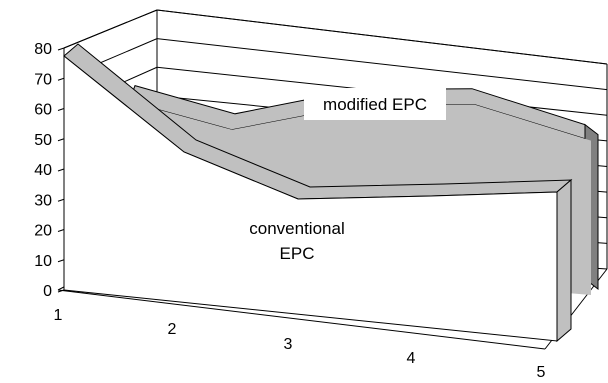  Describe the element at coordinates (43, 110) in the screenshot. I see `y-tick-label: 60` at that location.